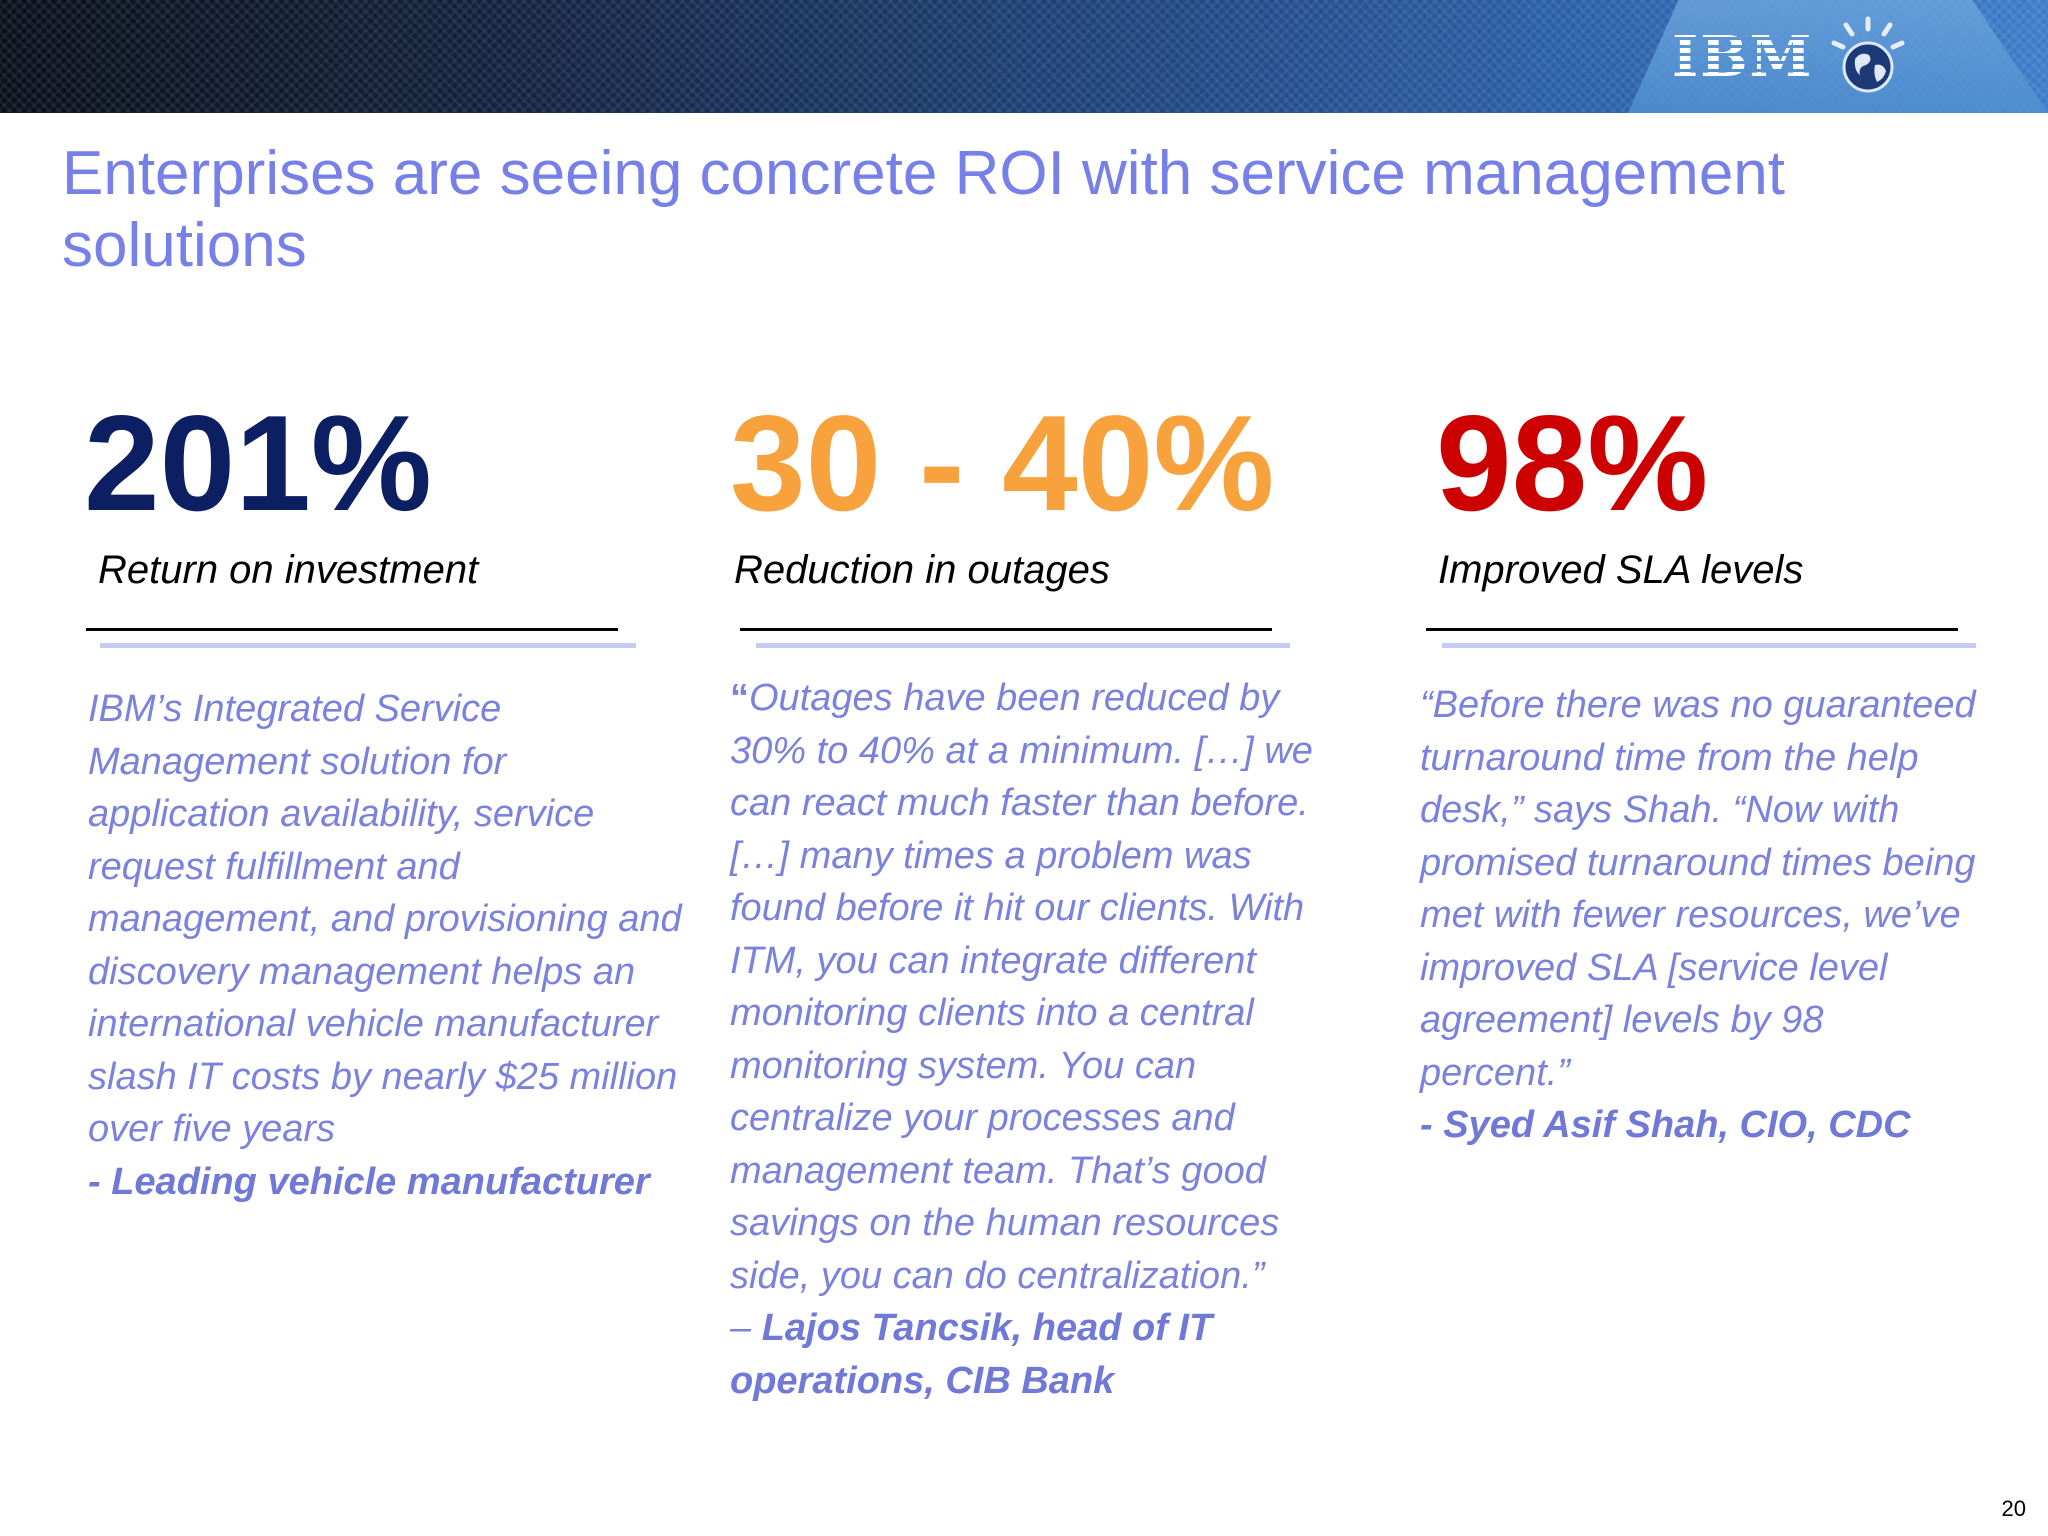  What do you see at coordinates (1665, 1125) in the screenshot?
I see `attribution: - Syed Asif Shah, CIO, CDC` at bounding box center [1665, 1125].